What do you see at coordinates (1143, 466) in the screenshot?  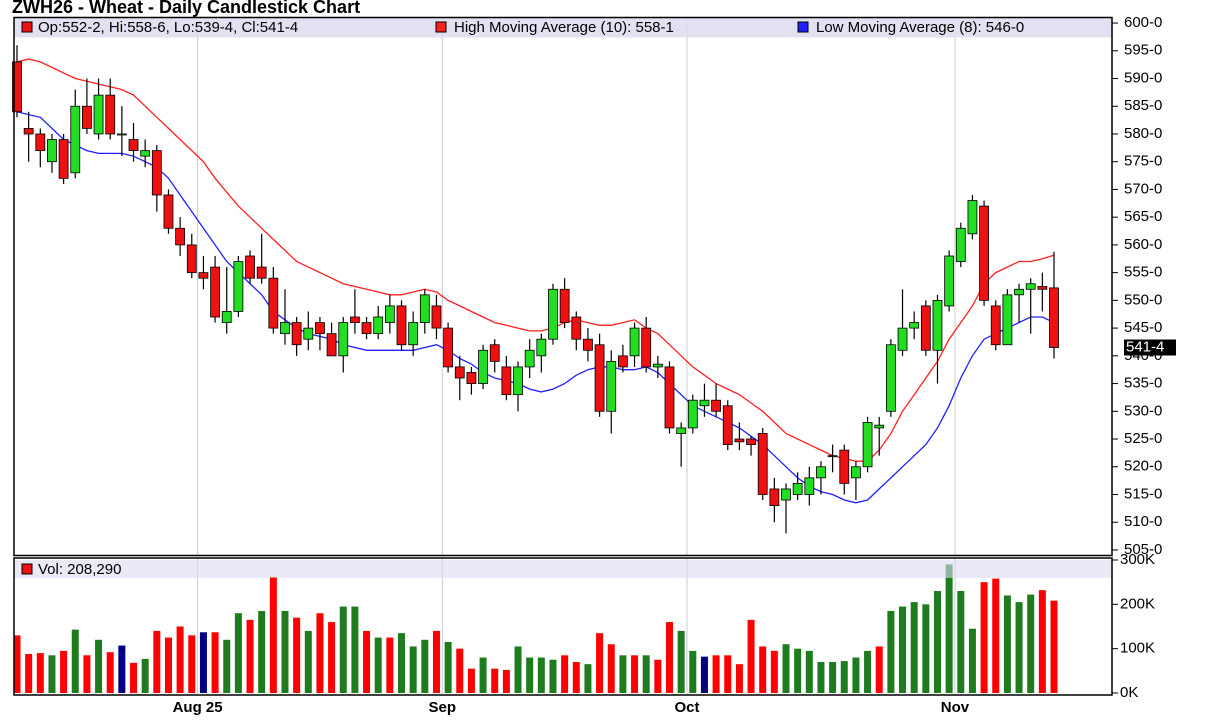 I see `y-tick-label: 520-0` at bounding box center [1143, 466].